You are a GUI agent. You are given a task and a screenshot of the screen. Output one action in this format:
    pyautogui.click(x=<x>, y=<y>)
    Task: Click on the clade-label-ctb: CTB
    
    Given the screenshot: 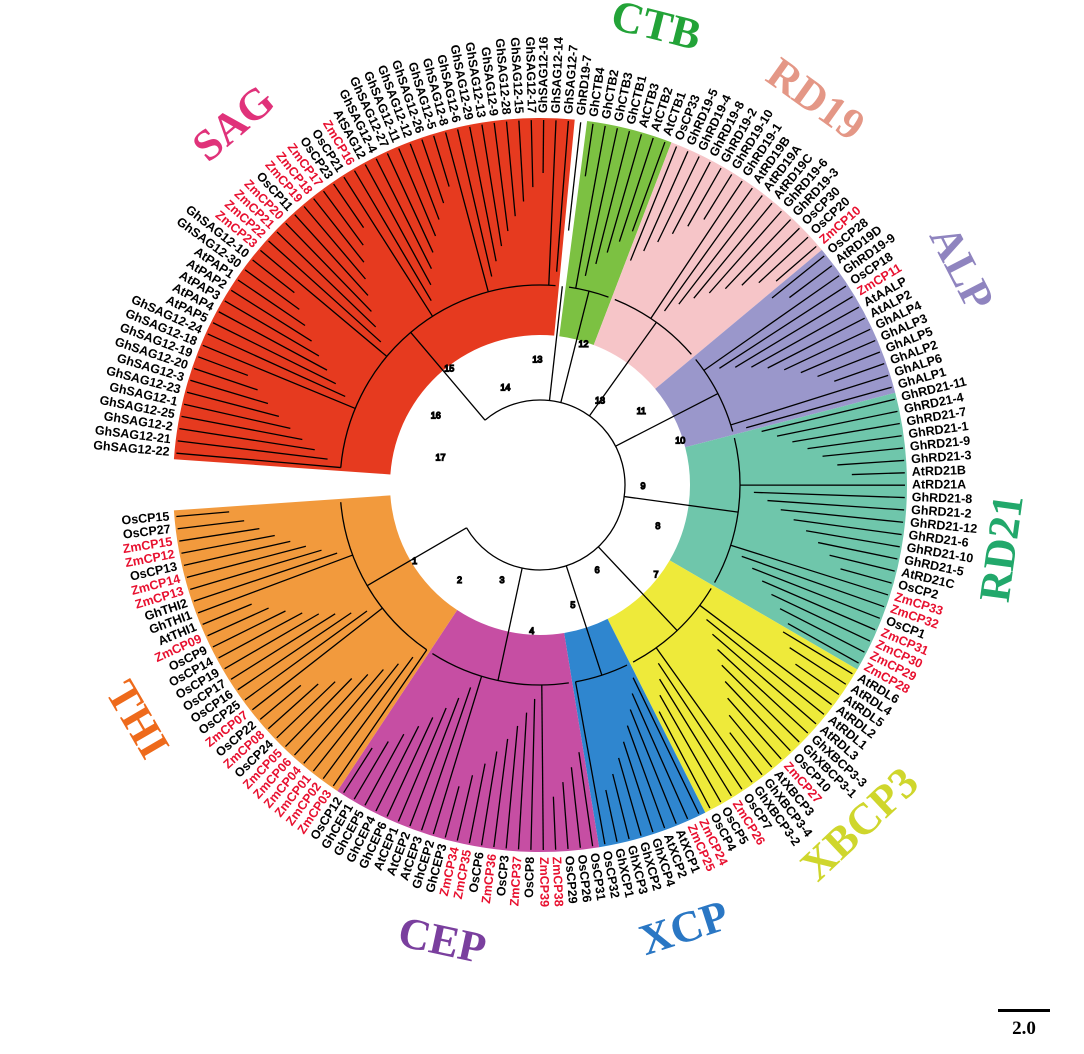 What is the action you would take?
    pyautogui.click(x=656, y=30)
    